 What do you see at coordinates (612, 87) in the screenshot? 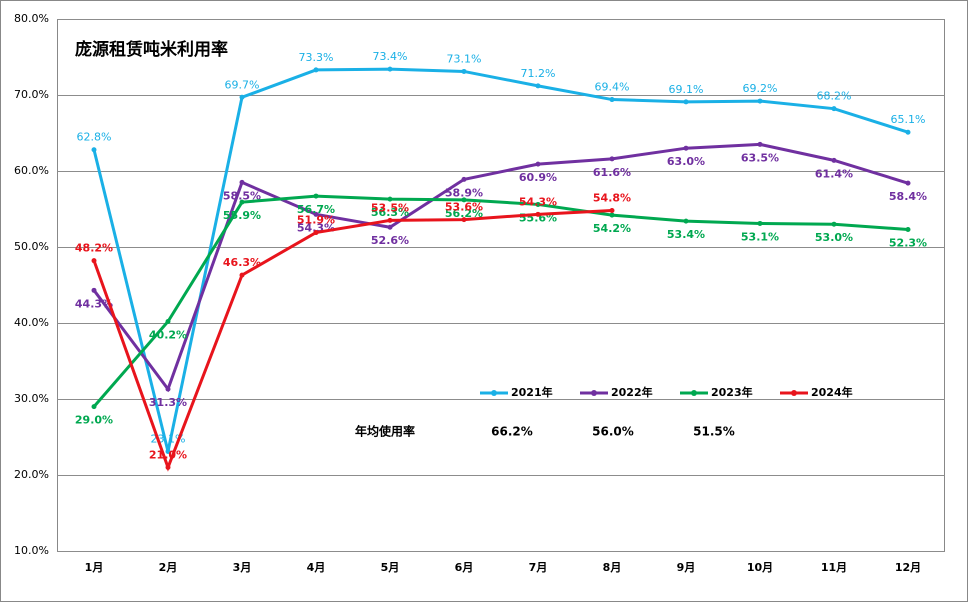
I see `data-label: 69.4%` at bounding box center [612, 87].